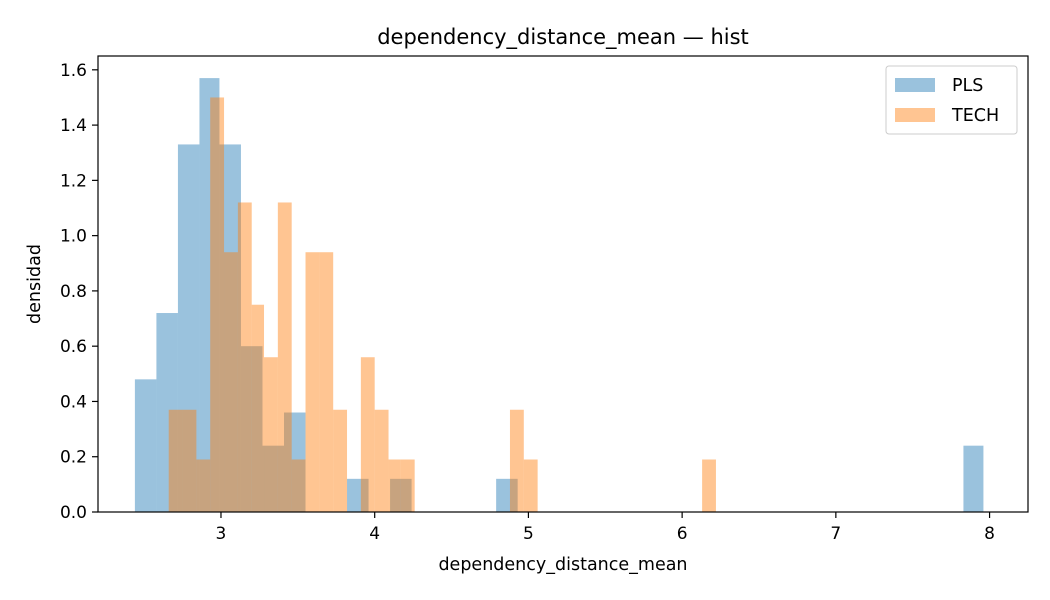 The width and height of the screenshot is (1050, 600). I want to click on legend-frame, so click(951, 100).